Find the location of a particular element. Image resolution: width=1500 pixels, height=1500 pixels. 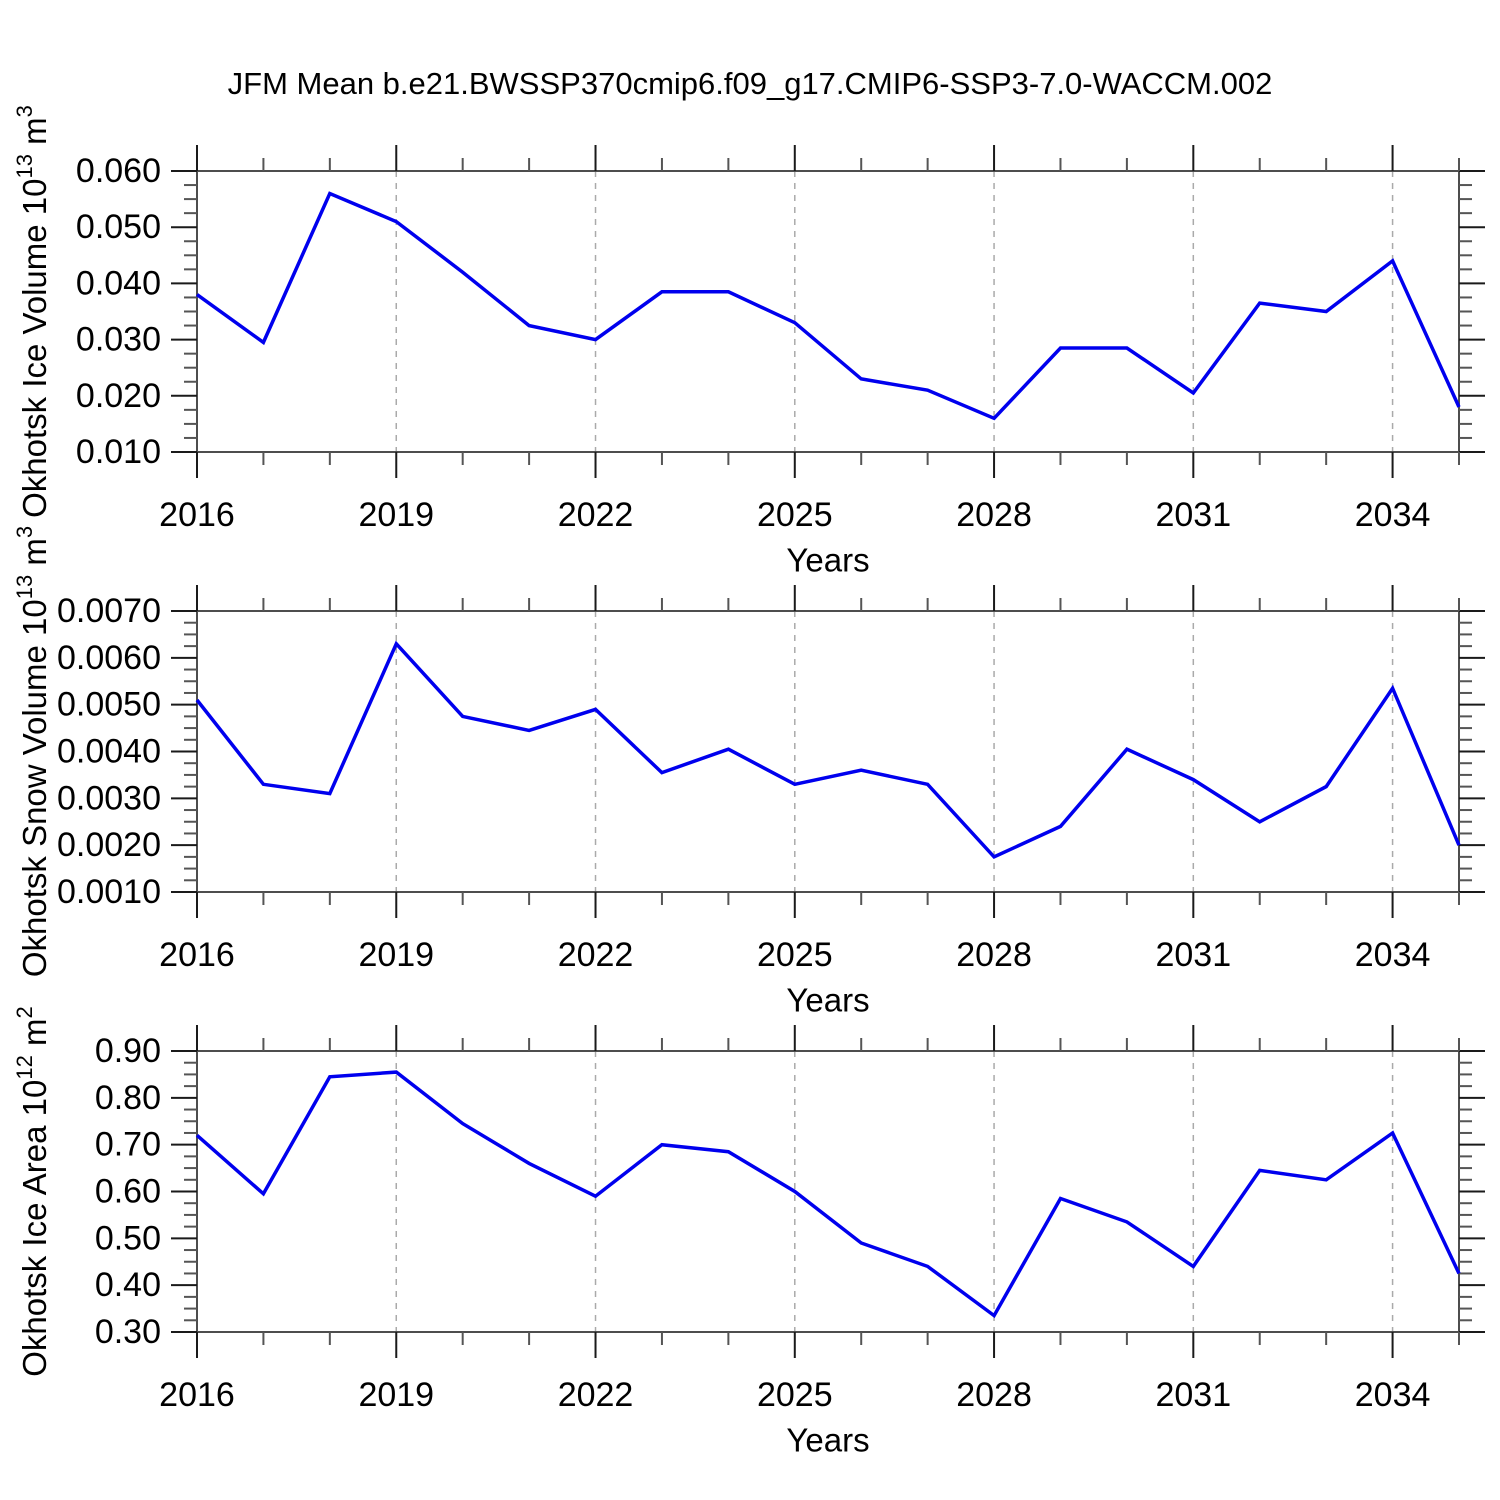

y-axis-title: Okhotsk Snow Volume 1013 m3 is located at coordinates (32, 751).